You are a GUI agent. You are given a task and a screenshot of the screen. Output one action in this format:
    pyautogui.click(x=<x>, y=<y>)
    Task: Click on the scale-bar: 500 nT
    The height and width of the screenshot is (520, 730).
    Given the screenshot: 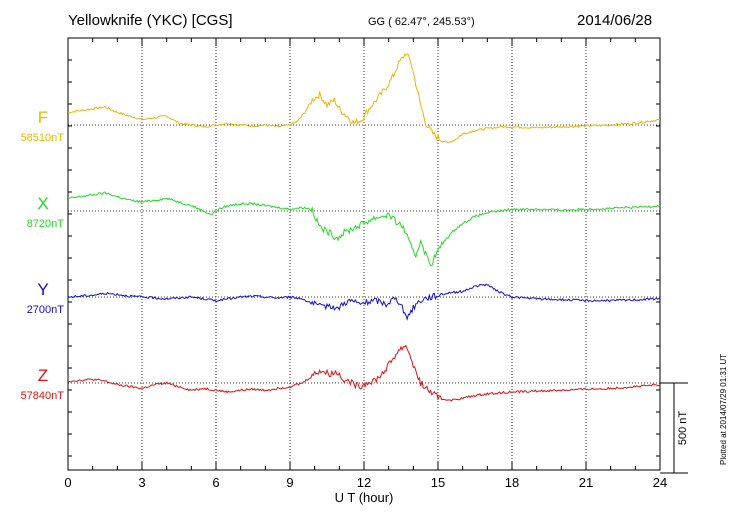 What is the action you would take?
    pyautogui.click(x=674, y=428)
    